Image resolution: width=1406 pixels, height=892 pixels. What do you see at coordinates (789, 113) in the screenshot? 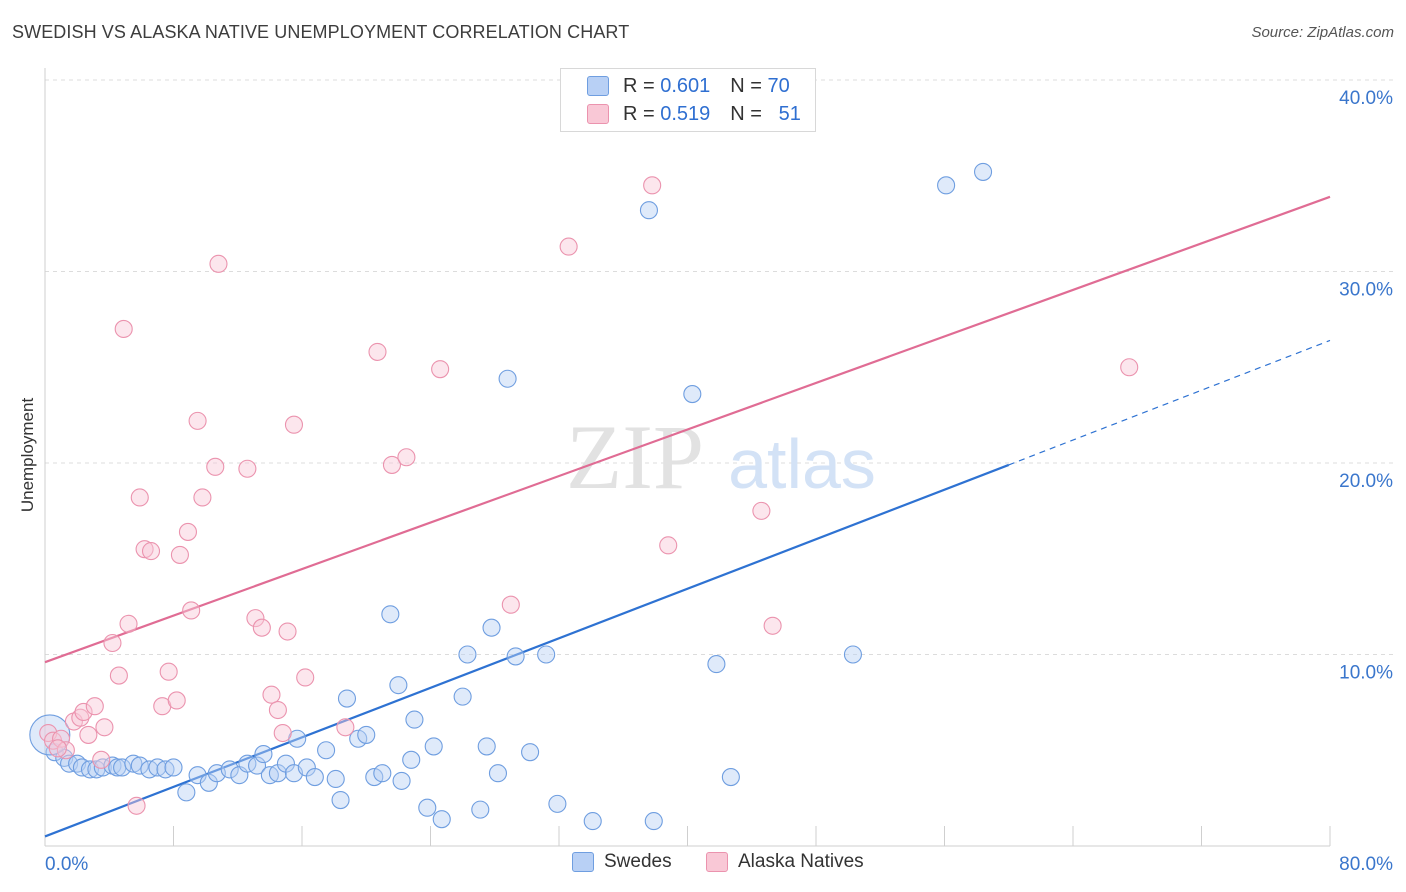
I see `alaska-natives-n-value: 51` at bounding box center [789, 113].